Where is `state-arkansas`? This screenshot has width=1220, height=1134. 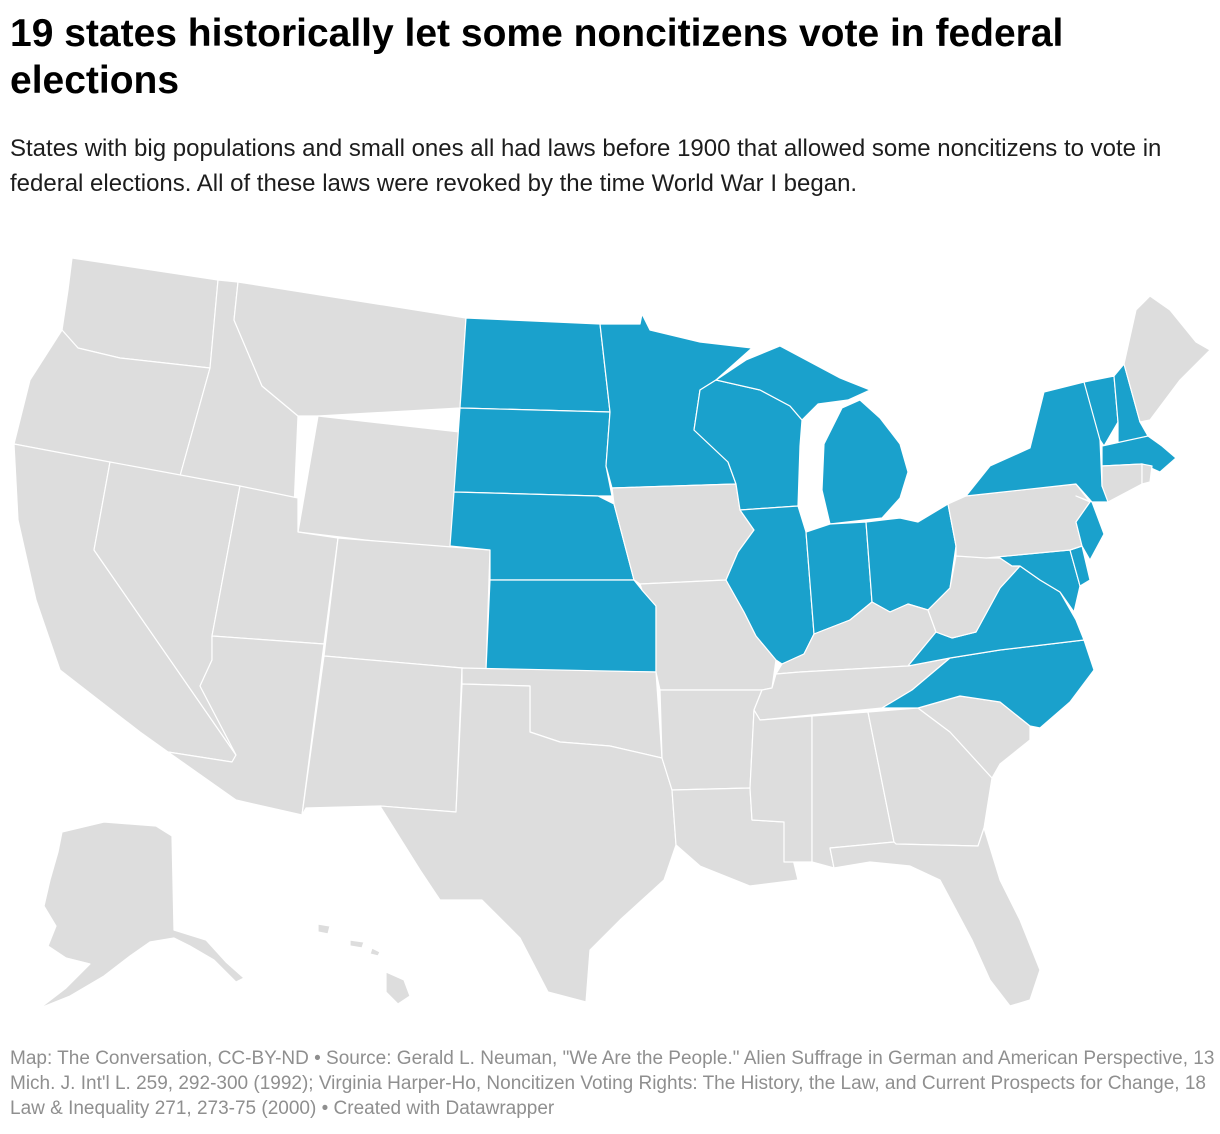 state-arkansas is located at coordinates (711, 740).